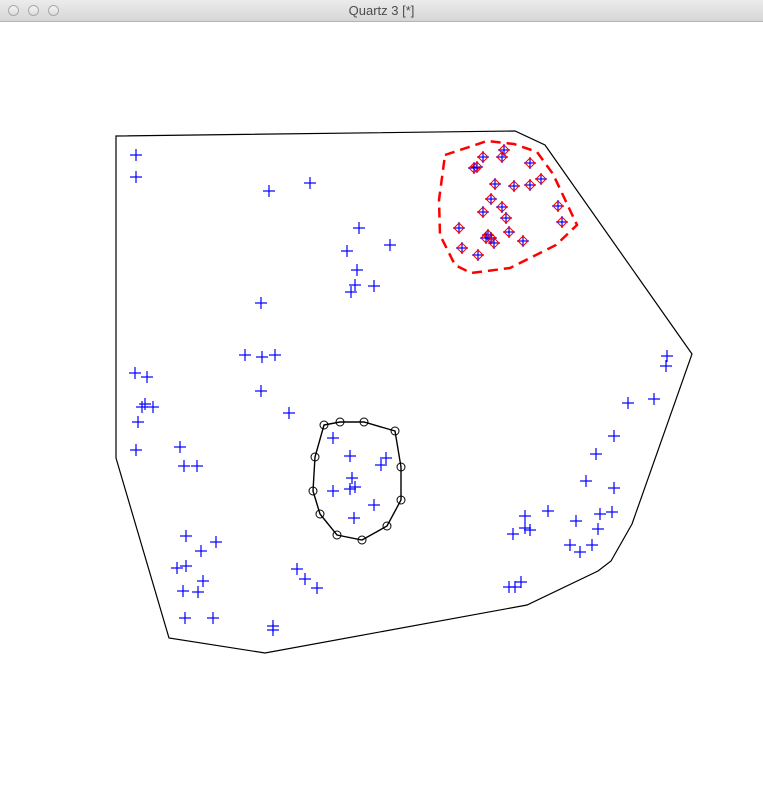 The width and height of the screenshot is (763, 785). Describe the element at coordinates (53, 10) in the screenshot. I see `zoom-button` at that location.